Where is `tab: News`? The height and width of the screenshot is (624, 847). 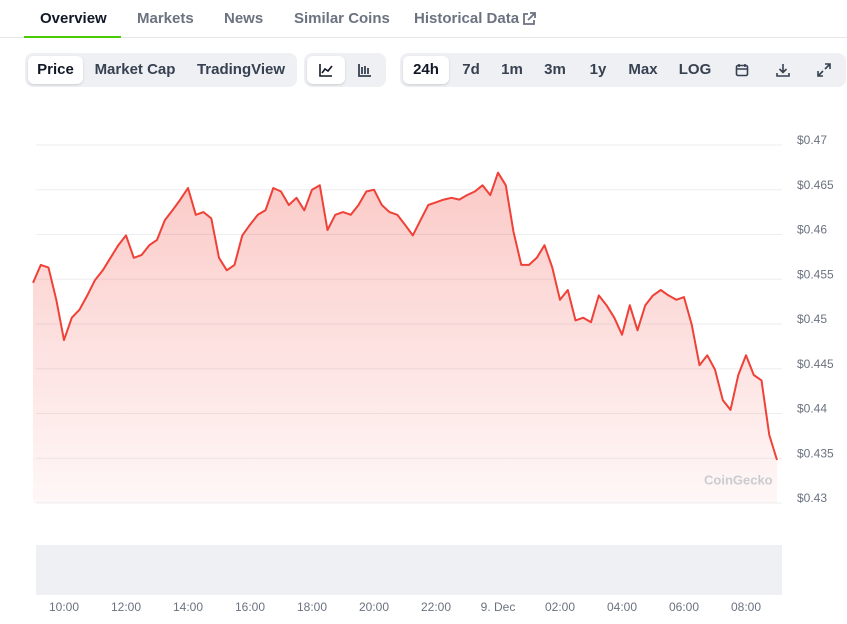 tab: News is located at coordinates (244, 18).